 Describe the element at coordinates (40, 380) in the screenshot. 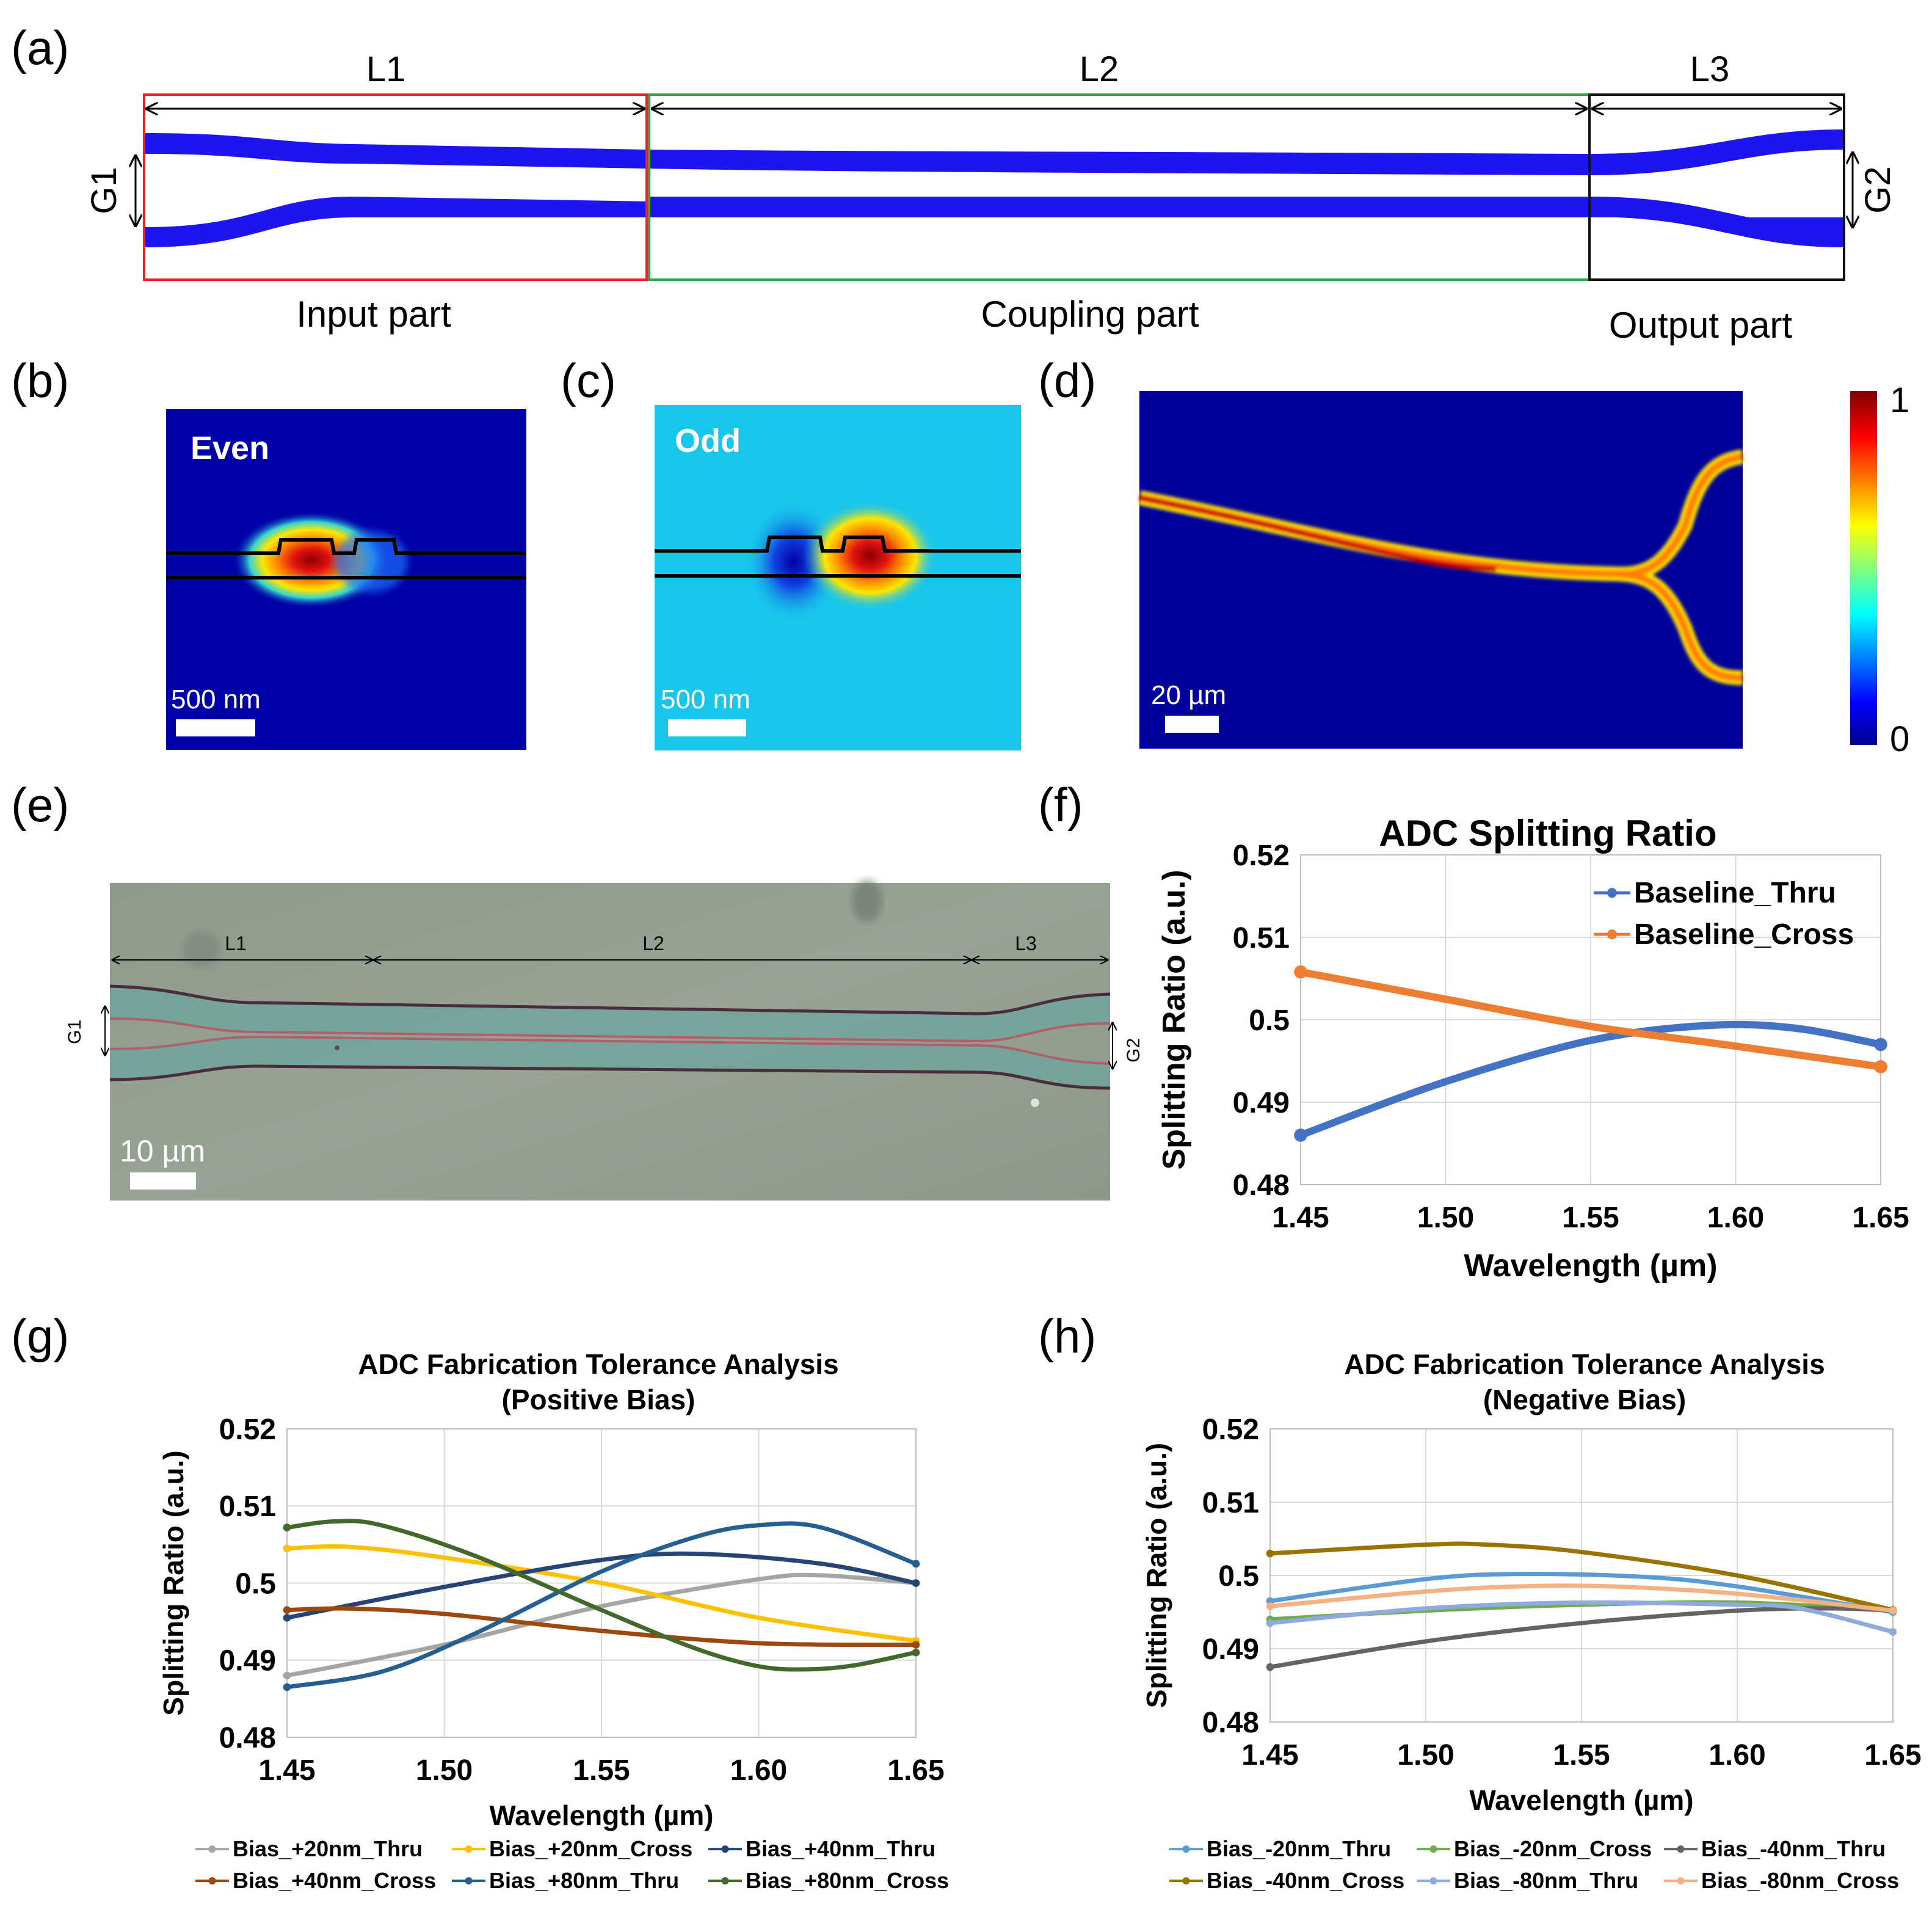

I see `panel-label-b: (b)` at that location.